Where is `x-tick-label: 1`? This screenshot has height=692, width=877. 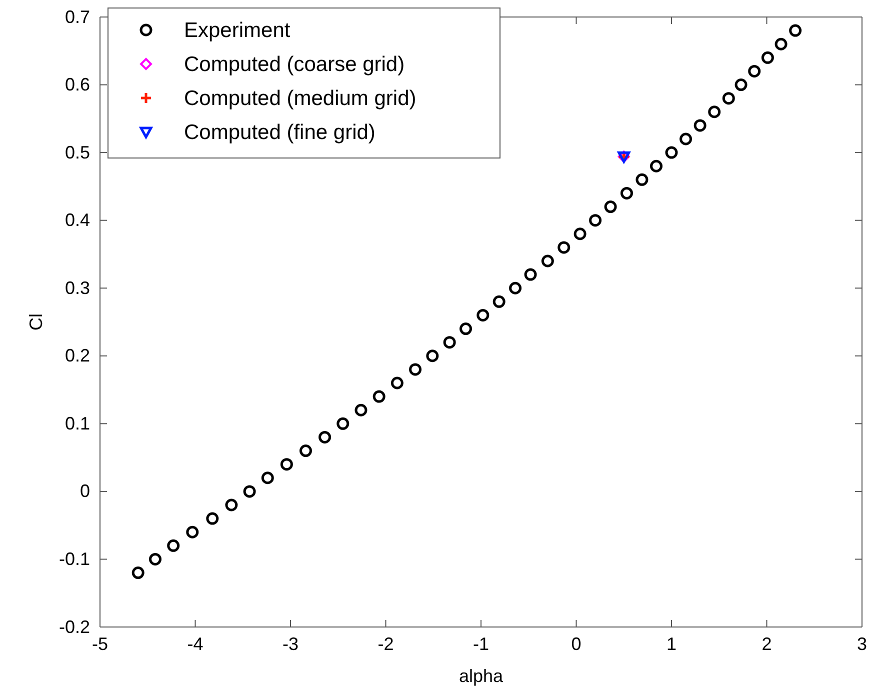 x-tick-label: 1 is located at coordinates (671, 644).